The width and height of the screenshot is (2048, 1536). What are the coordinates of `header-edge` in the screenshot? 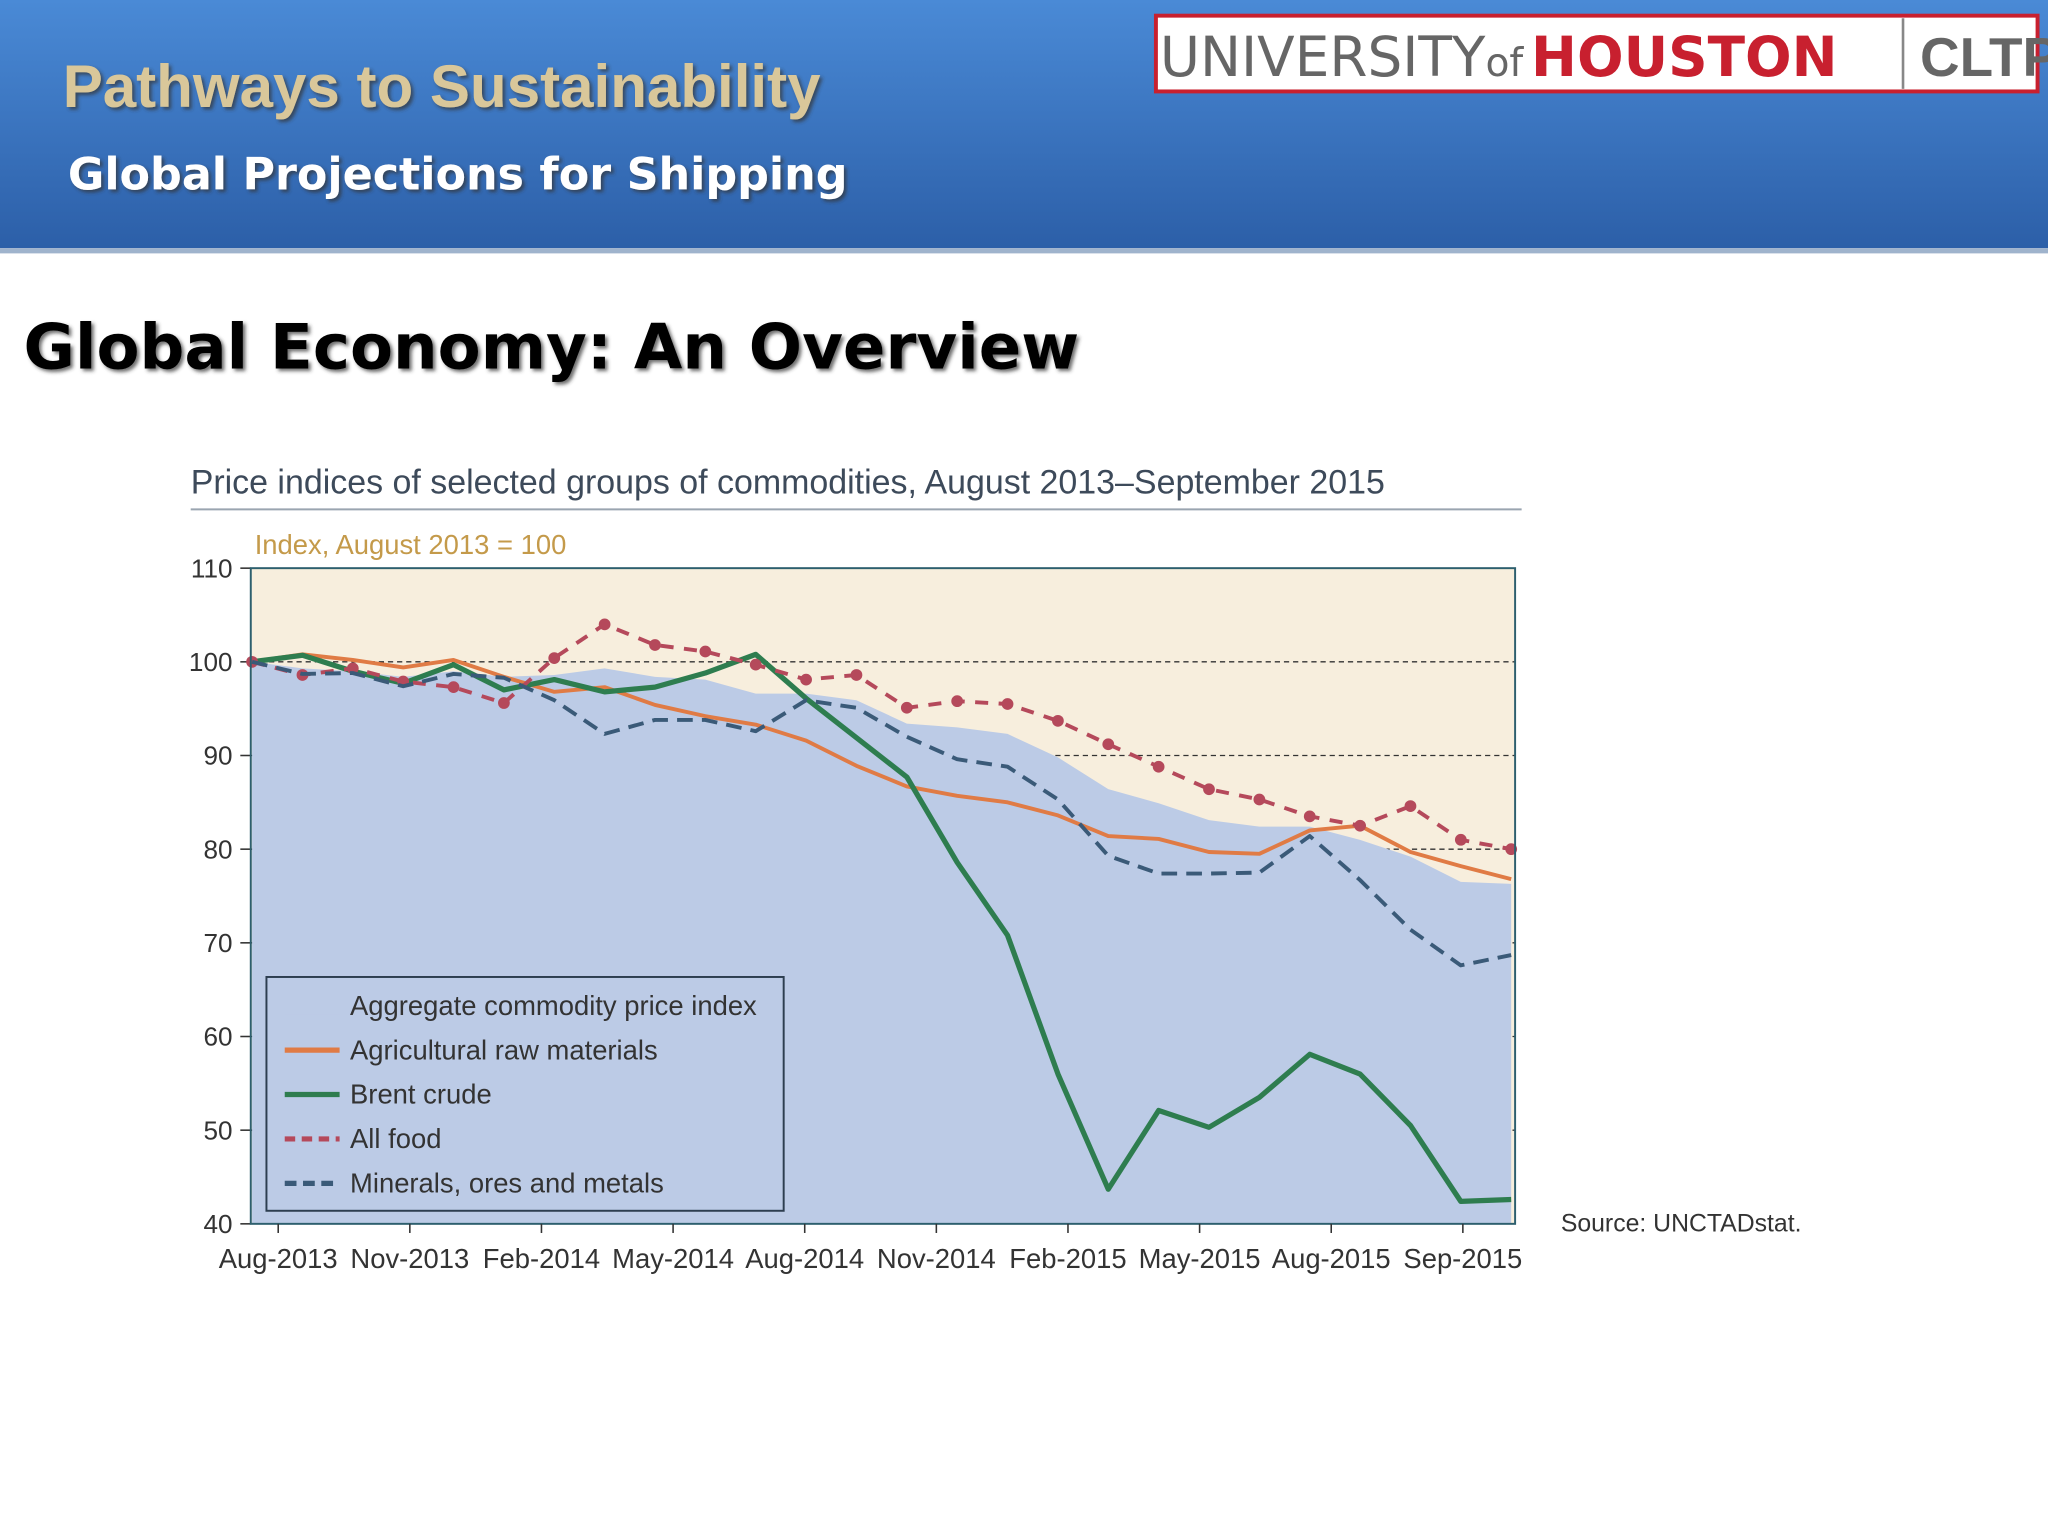 It's located at (1024, 251).